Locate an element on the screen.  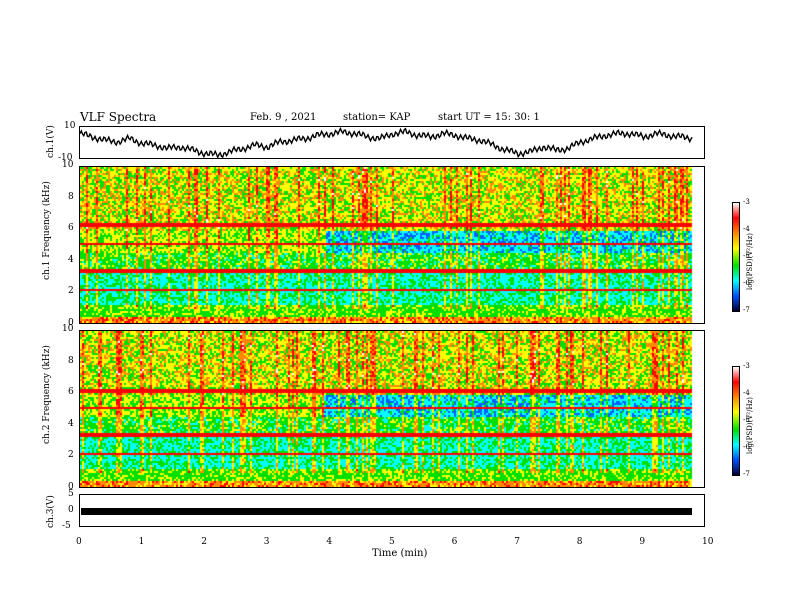
ch3-ytick-bottom: -5 is located at coordinates (66, 526).